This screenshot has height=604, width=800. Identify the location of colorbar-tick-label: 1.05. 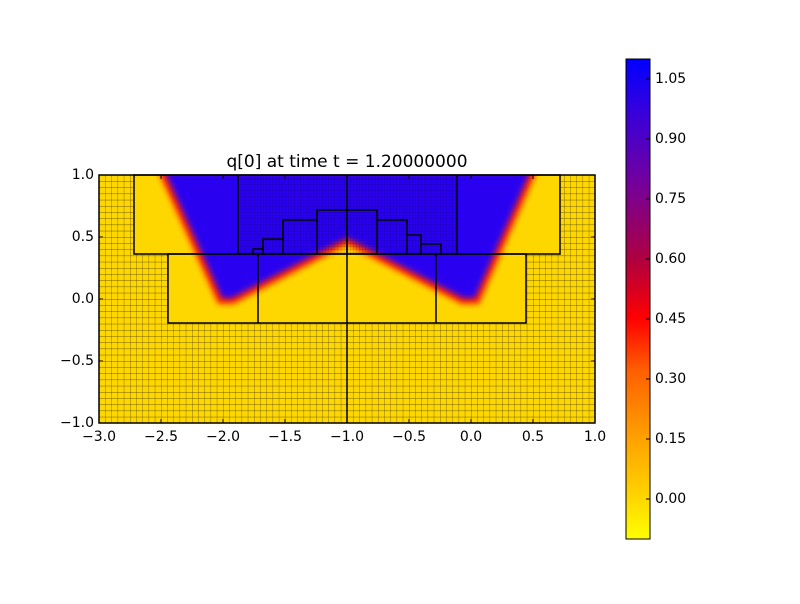
(670, 79).